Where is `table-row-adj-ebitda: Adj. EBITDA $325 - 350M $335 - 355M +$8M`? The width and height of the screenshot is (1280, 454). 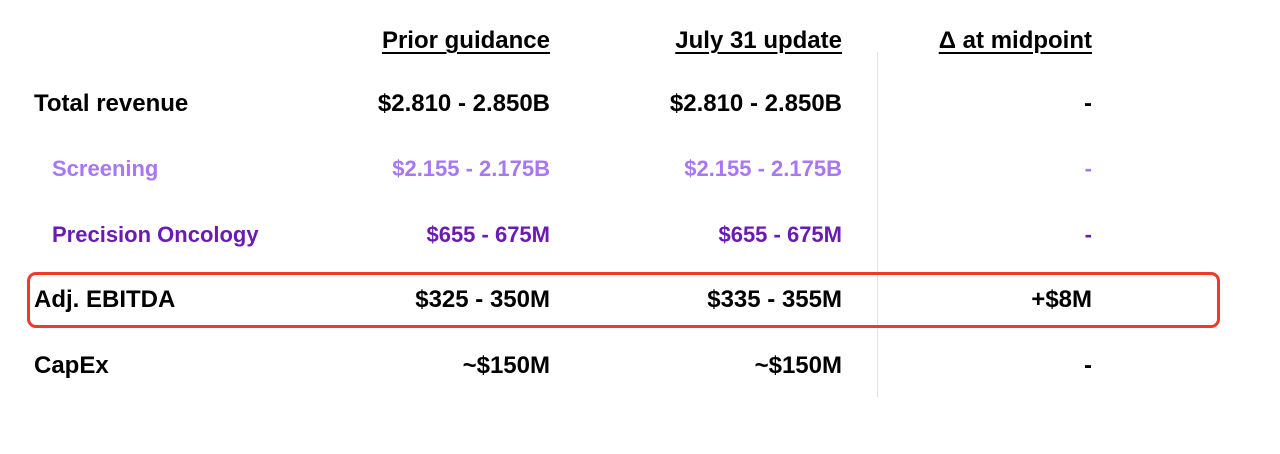
table-row-adj-ebitda: Adj. EBITDA $325 - 350M $335 - 355M +$8M is located at coordinates (640, 300).